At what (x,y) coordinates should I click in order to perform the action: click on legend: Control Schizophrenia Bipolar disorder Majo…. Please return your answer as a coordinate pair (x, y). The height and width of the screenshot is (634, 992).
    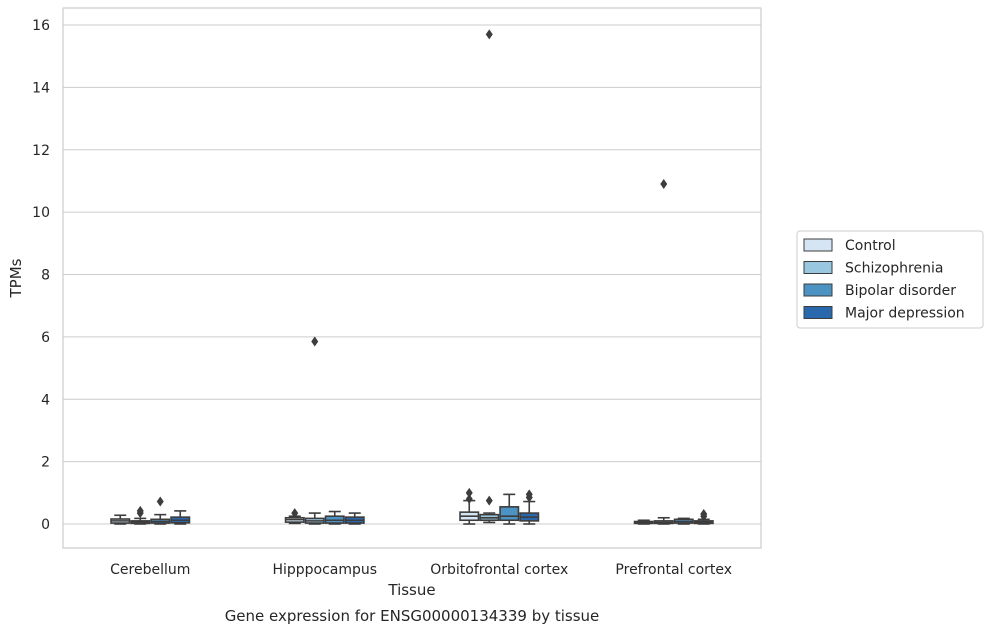
    Looking at the image, I should click on (890, 279).